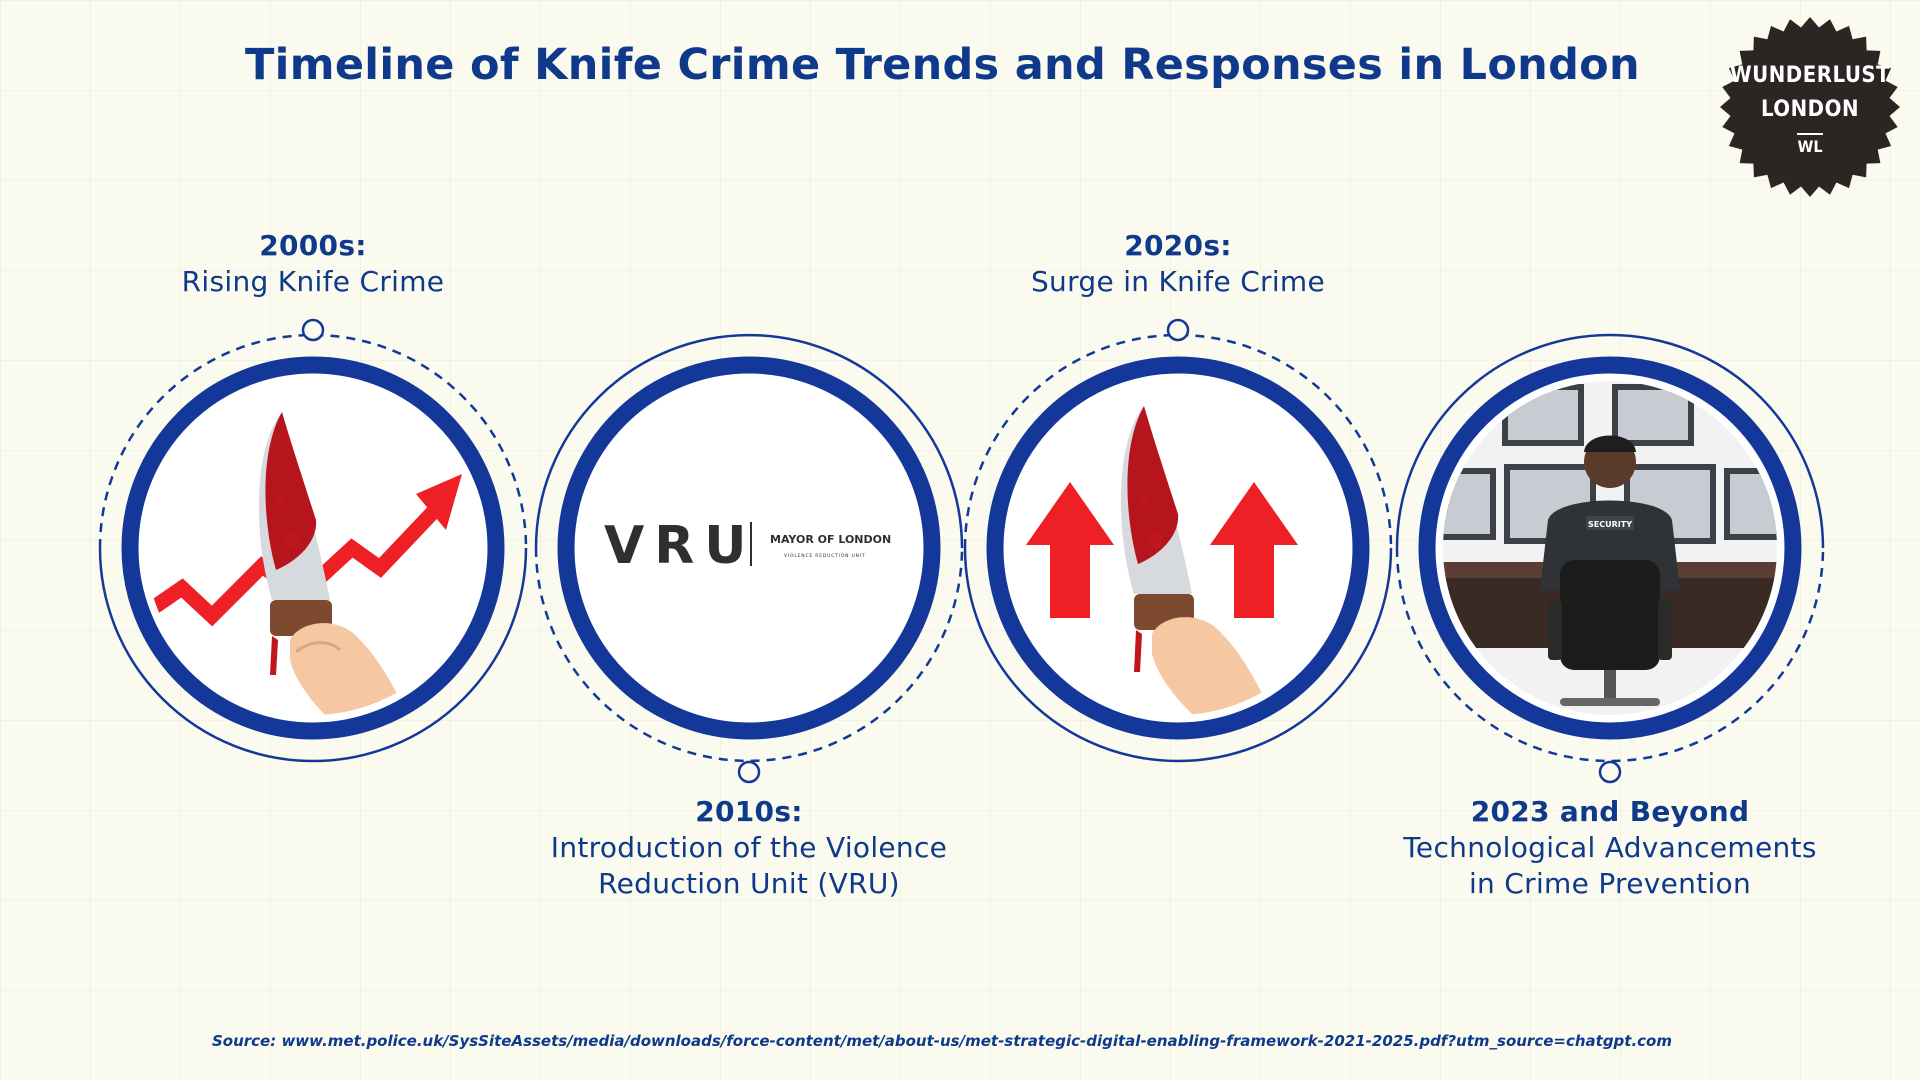 This screenshot has height=1080, width=1920. I want to click on stage-3-node, so click(1178, 540).